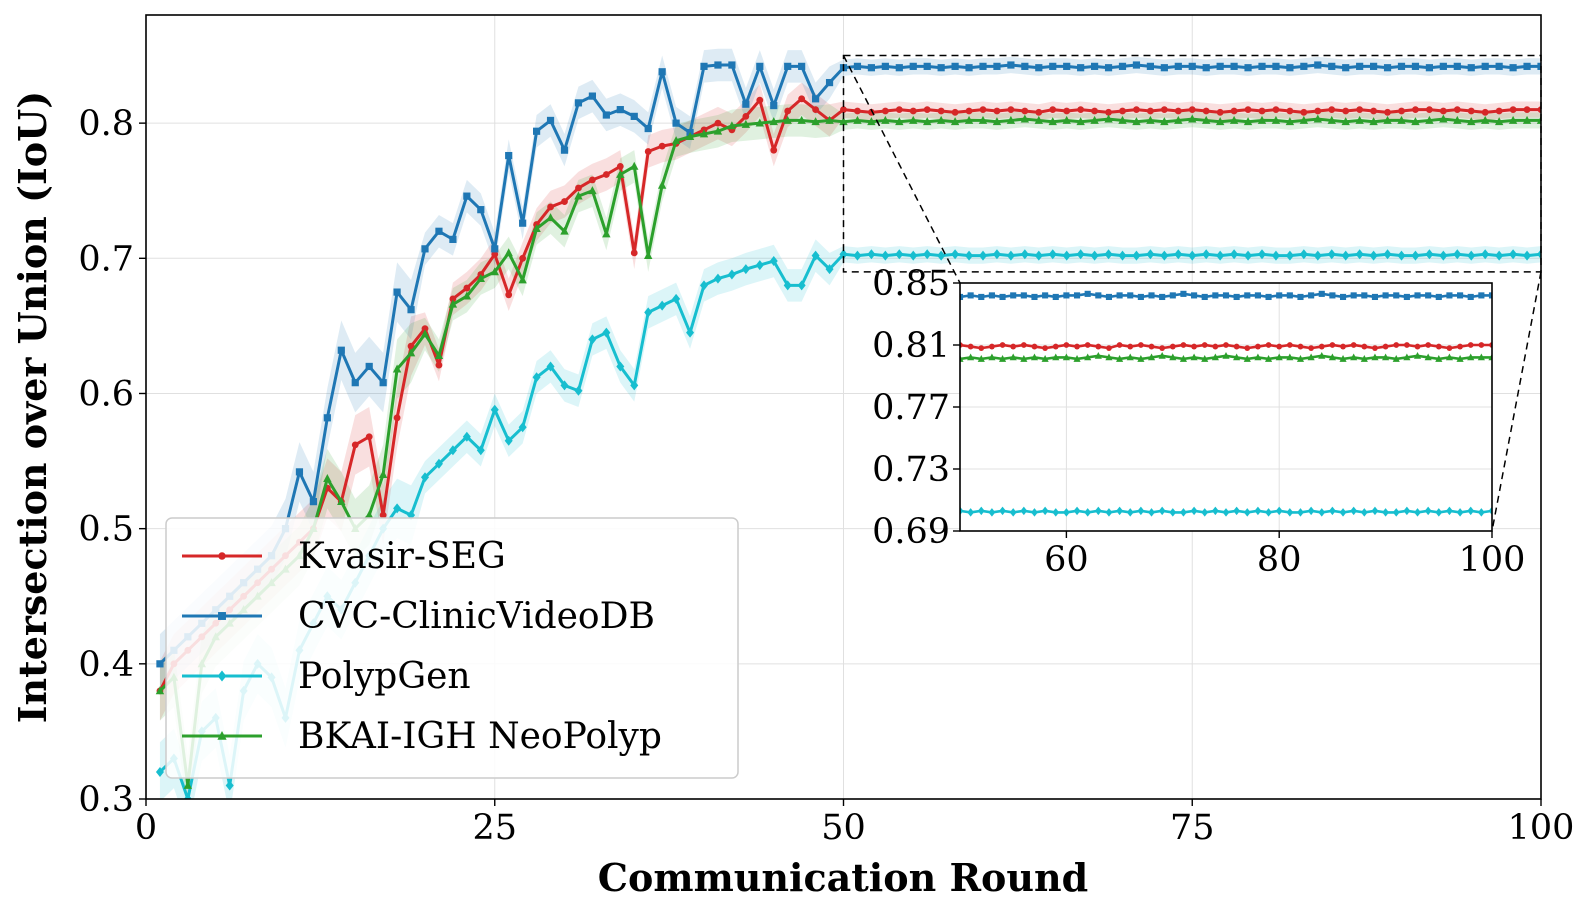 The height and width of the screenshot is (919, 1590). What do you see at coordinates (901, 169) in the screenshot?
I see `zoom-connector-line` at bounding box center [901, 169].